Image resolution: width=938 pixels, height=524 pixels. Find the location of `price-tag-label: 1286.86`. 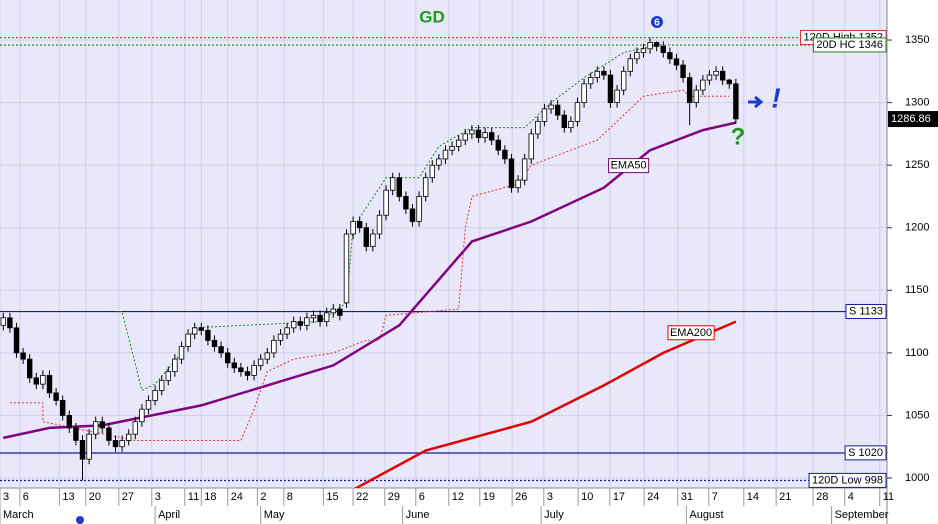

price-tag-label: 1286.86 is located at coordinates (911, 119).